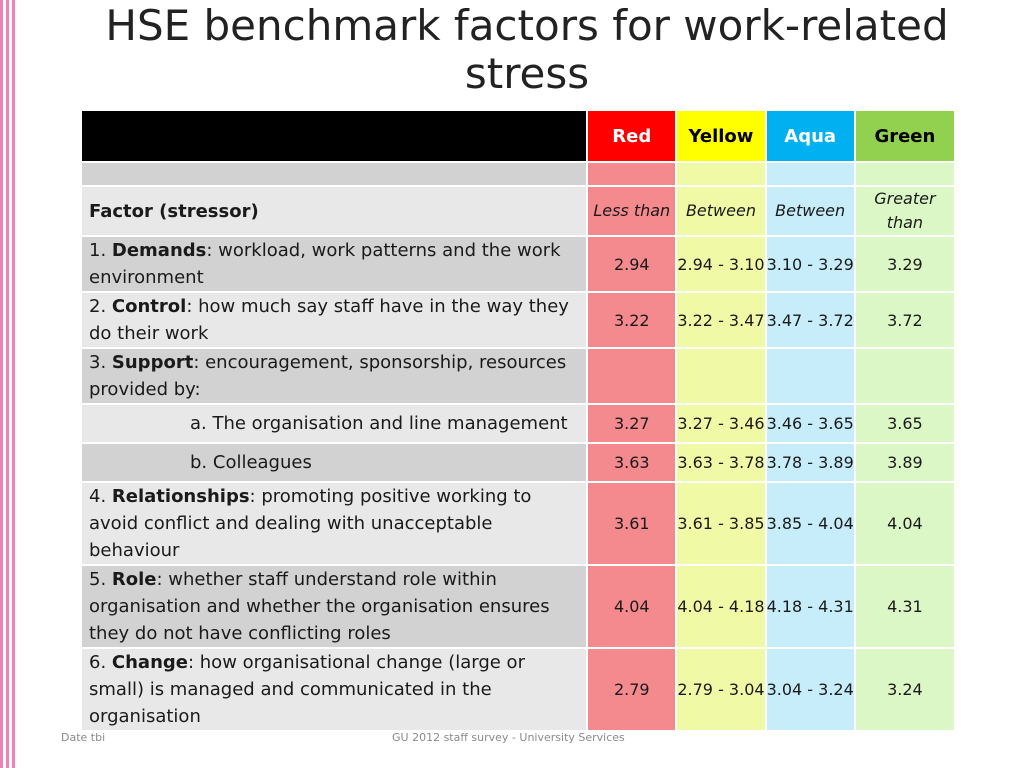  I want to click on spacer-row, so click(518, 174).